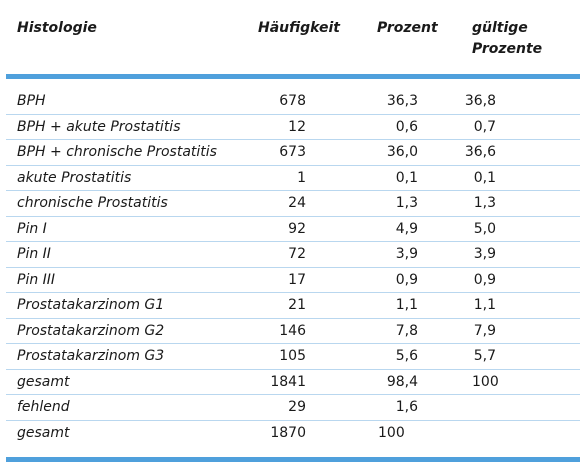  What do you see at coordinates (57, 28) in the screenshot?
I see `header-histology: Histologie` at bounding box center [57, 28].